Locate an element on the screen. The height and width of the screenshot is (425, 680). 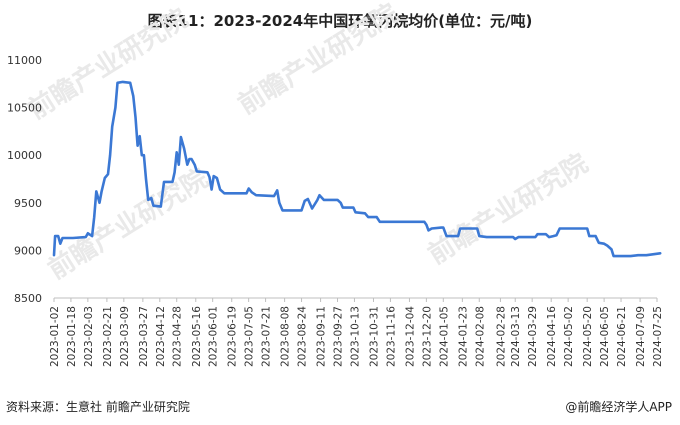
y-tick-label: 10500 is located at coordinates (24, 108).